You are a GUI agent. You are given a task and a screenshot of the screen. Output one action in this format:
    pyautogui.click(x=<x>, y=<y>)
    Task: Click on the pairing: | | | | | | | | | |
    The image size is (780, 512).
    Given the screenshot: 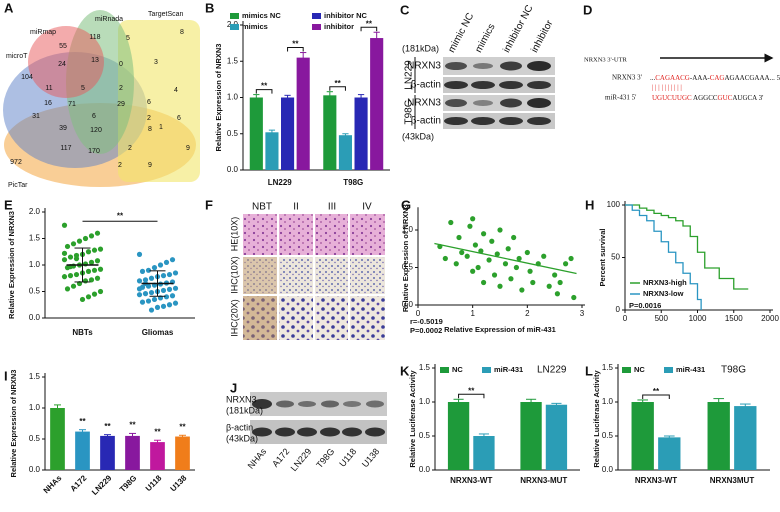 What is the action you would take?
    pyautogui.click(x=667, y=88)
    